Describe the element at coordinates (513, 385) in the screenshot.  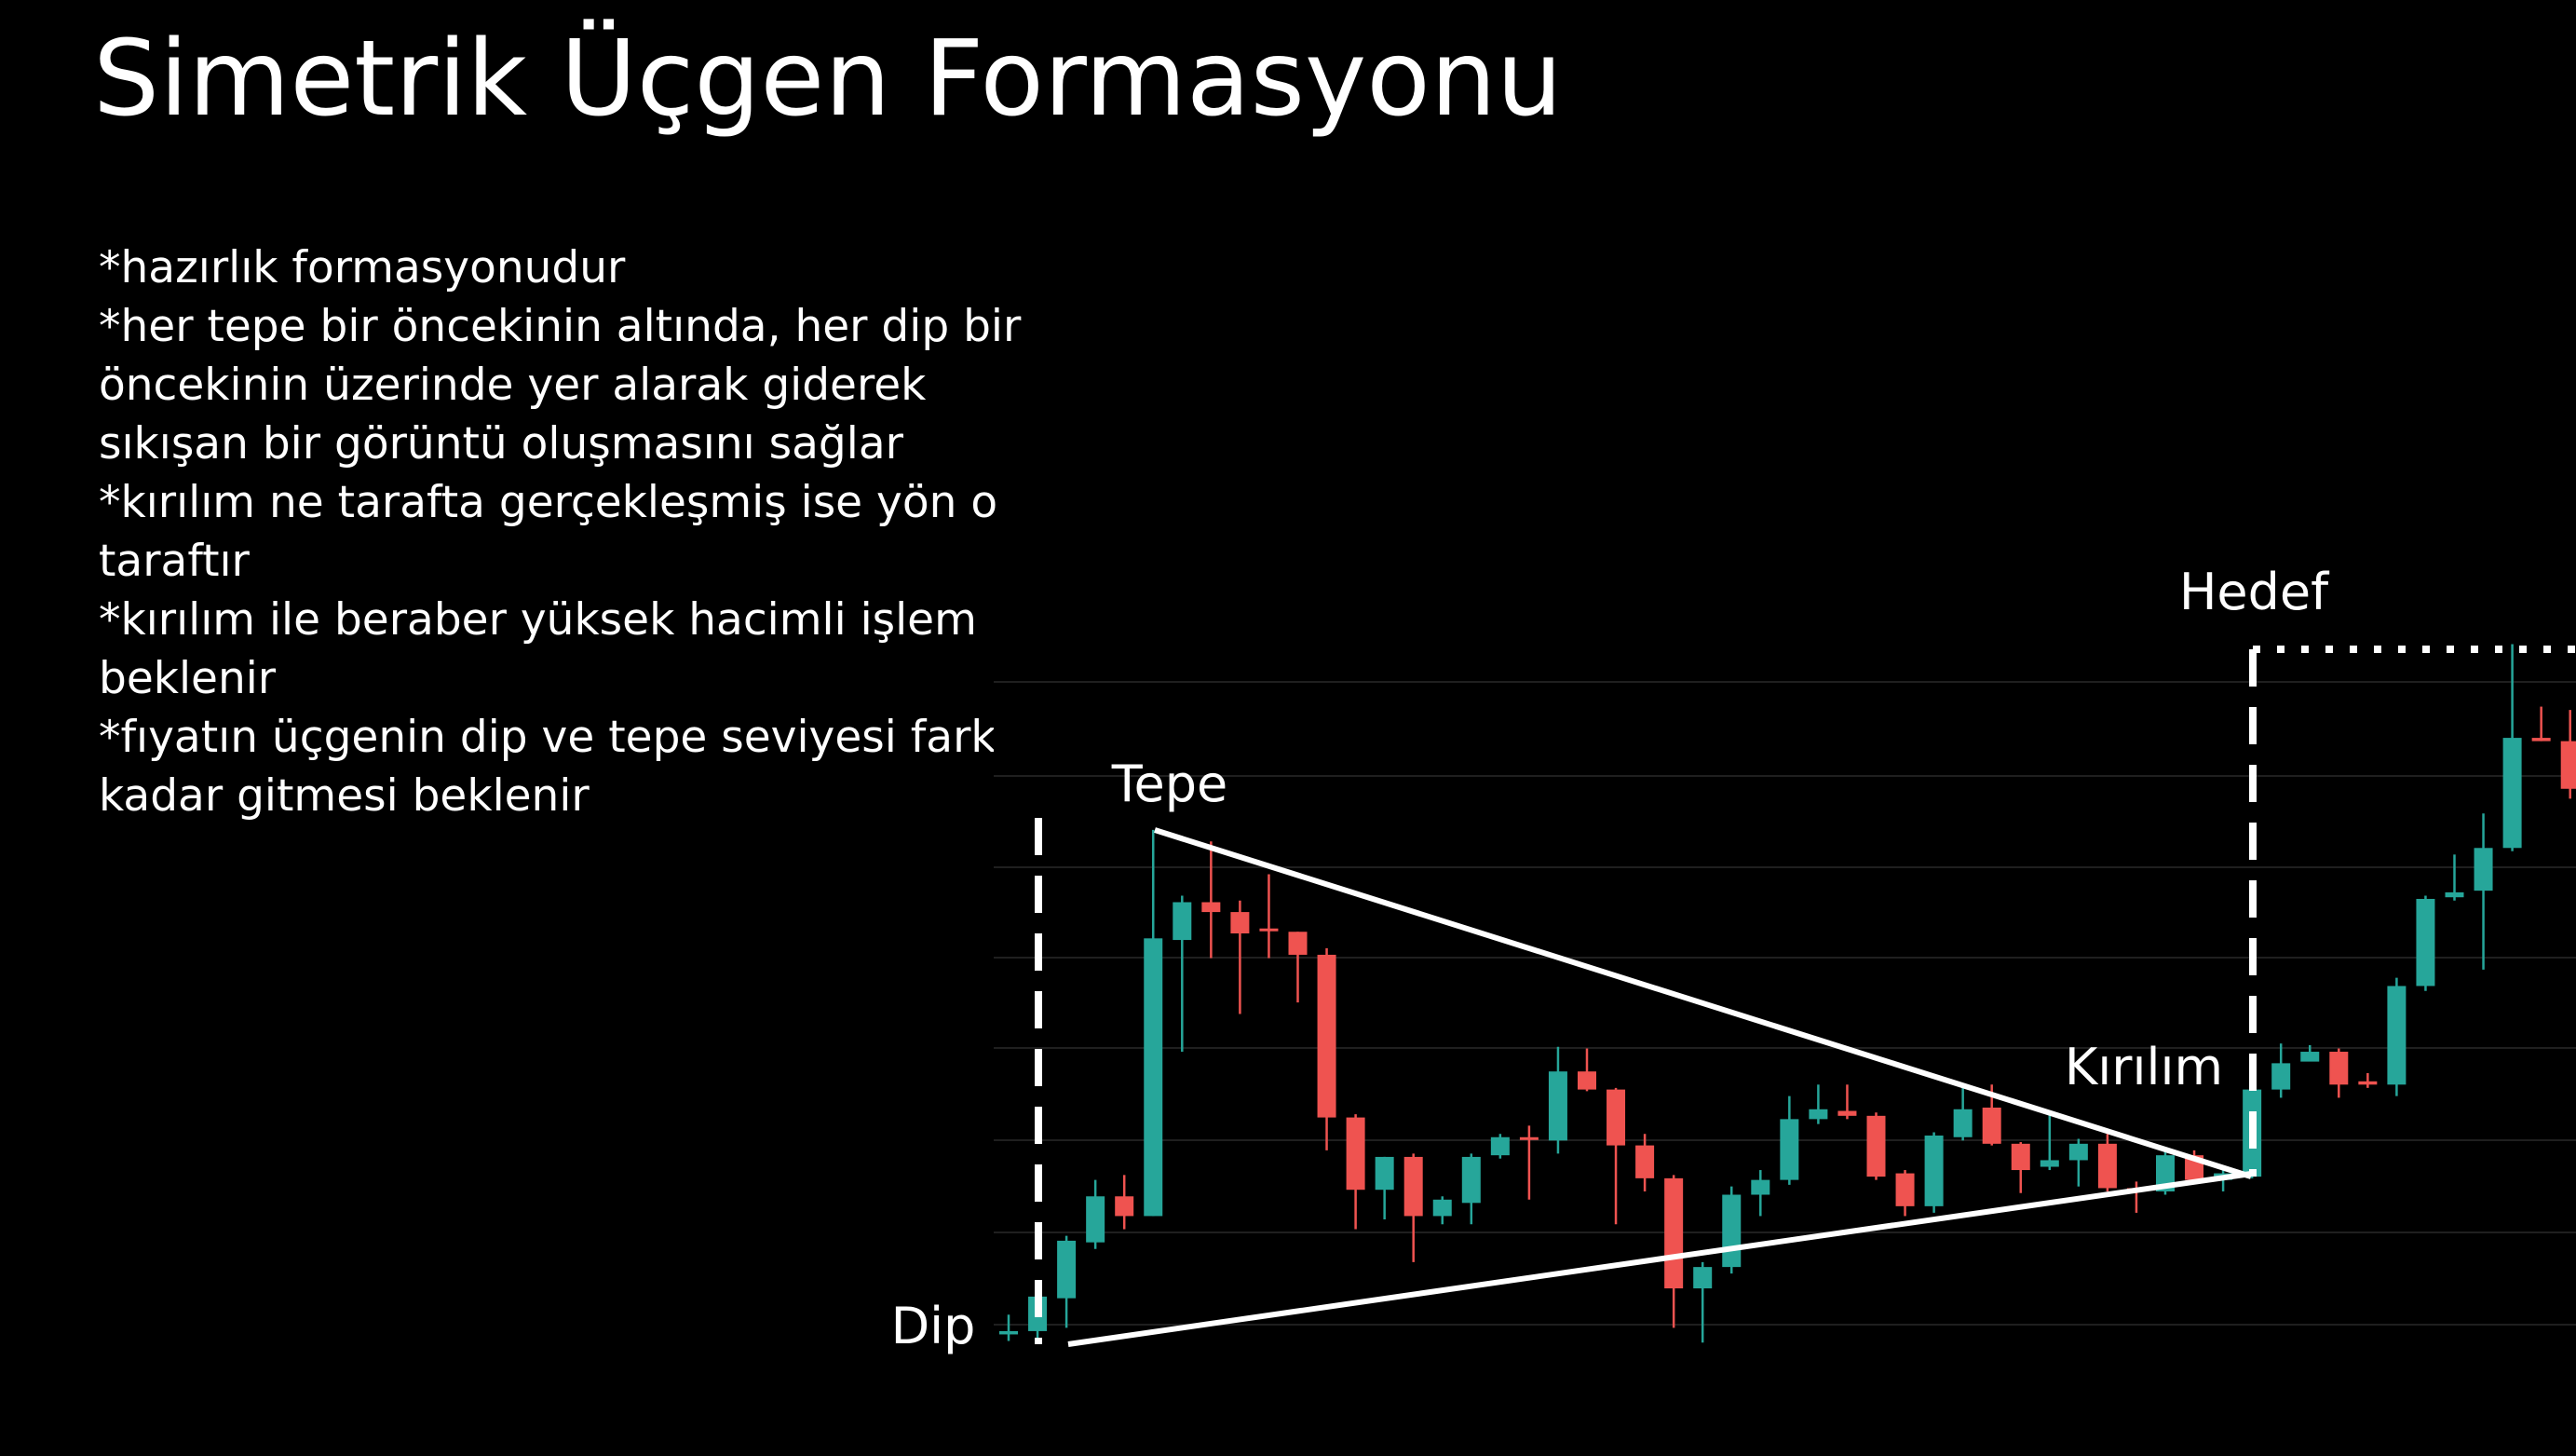
I see `note-line: öncekinin üzerinde yer alarak giderek` at that location.